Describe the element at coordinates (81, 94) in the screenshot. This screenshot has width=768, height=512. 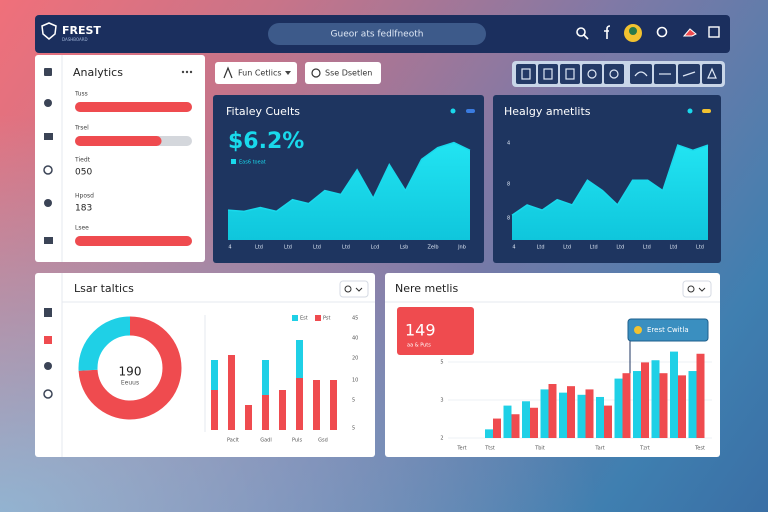
I see `item-label: Tuss` at that location.